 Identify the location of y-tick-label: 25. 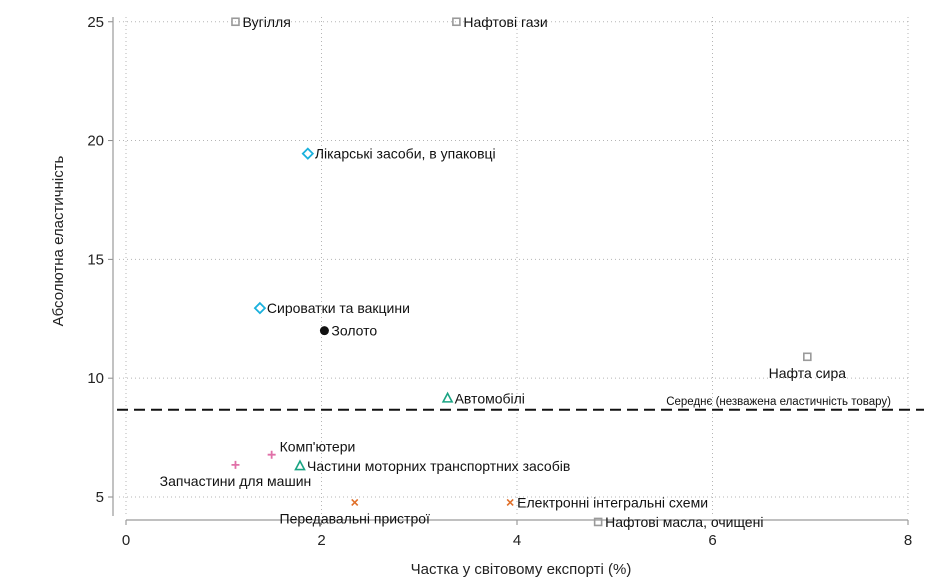
(95, 22).